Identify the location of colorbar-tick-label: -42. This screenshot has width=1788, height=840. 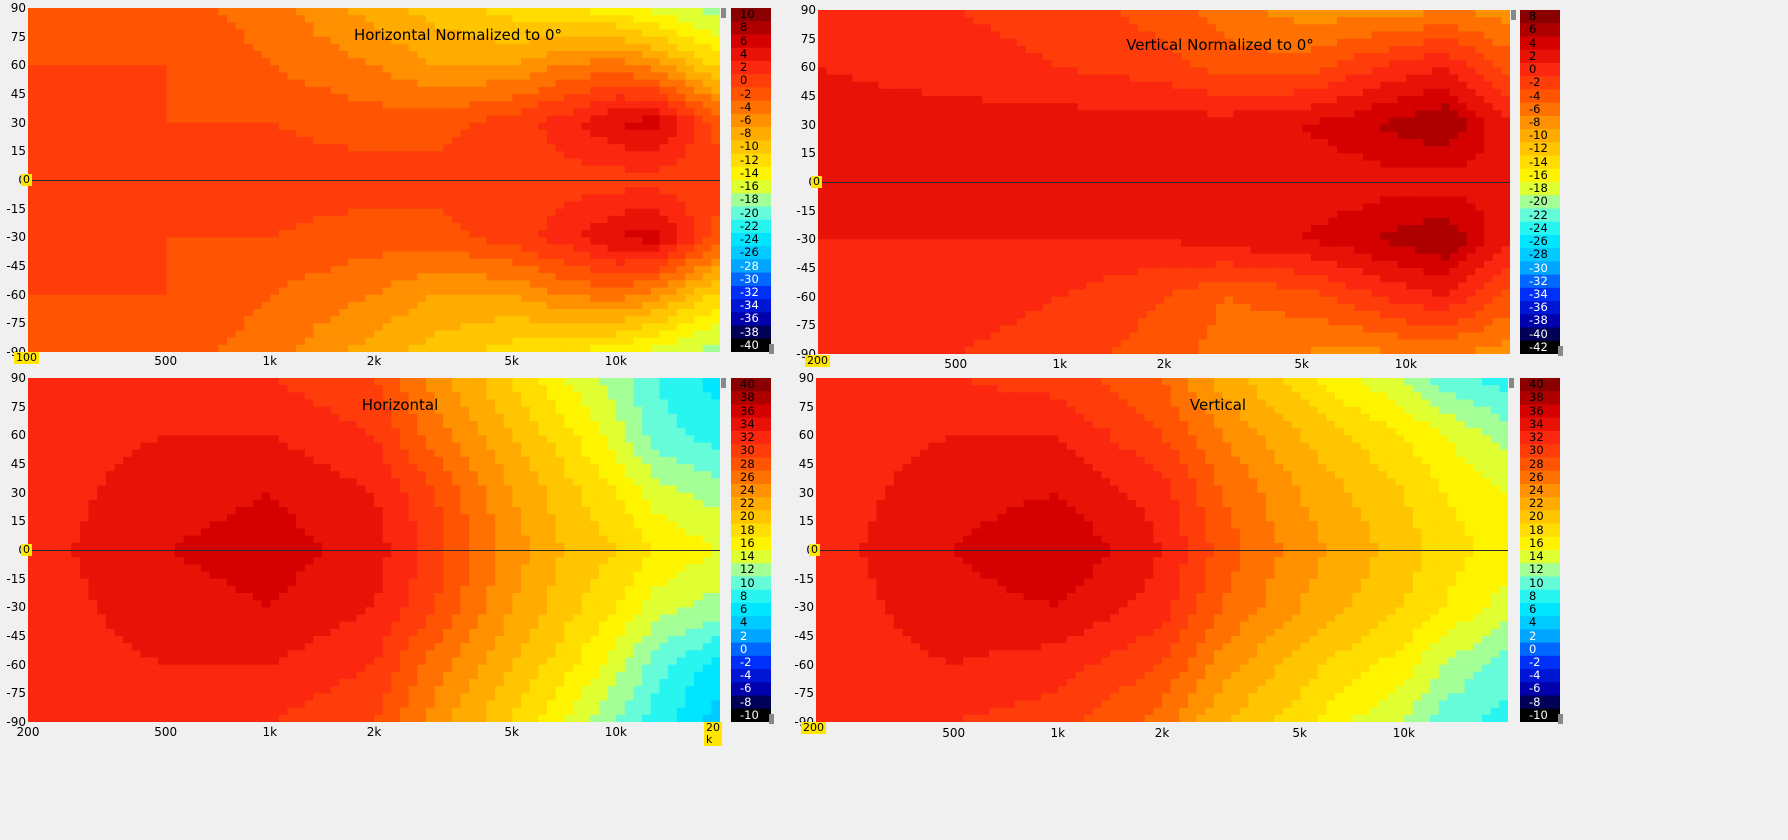
(1538, 346).